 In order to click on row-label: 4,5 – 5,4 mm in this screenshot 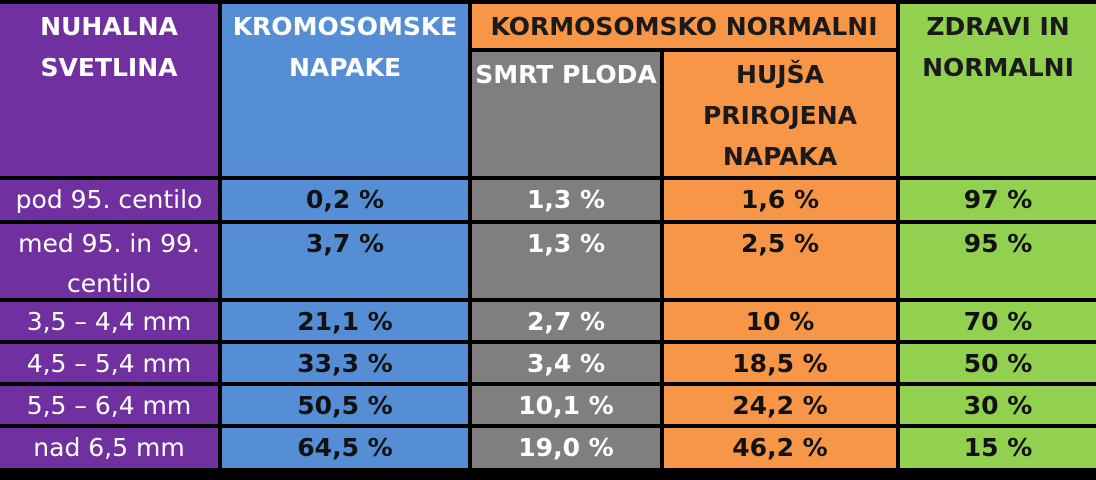, I will do `click(109, 363)`.